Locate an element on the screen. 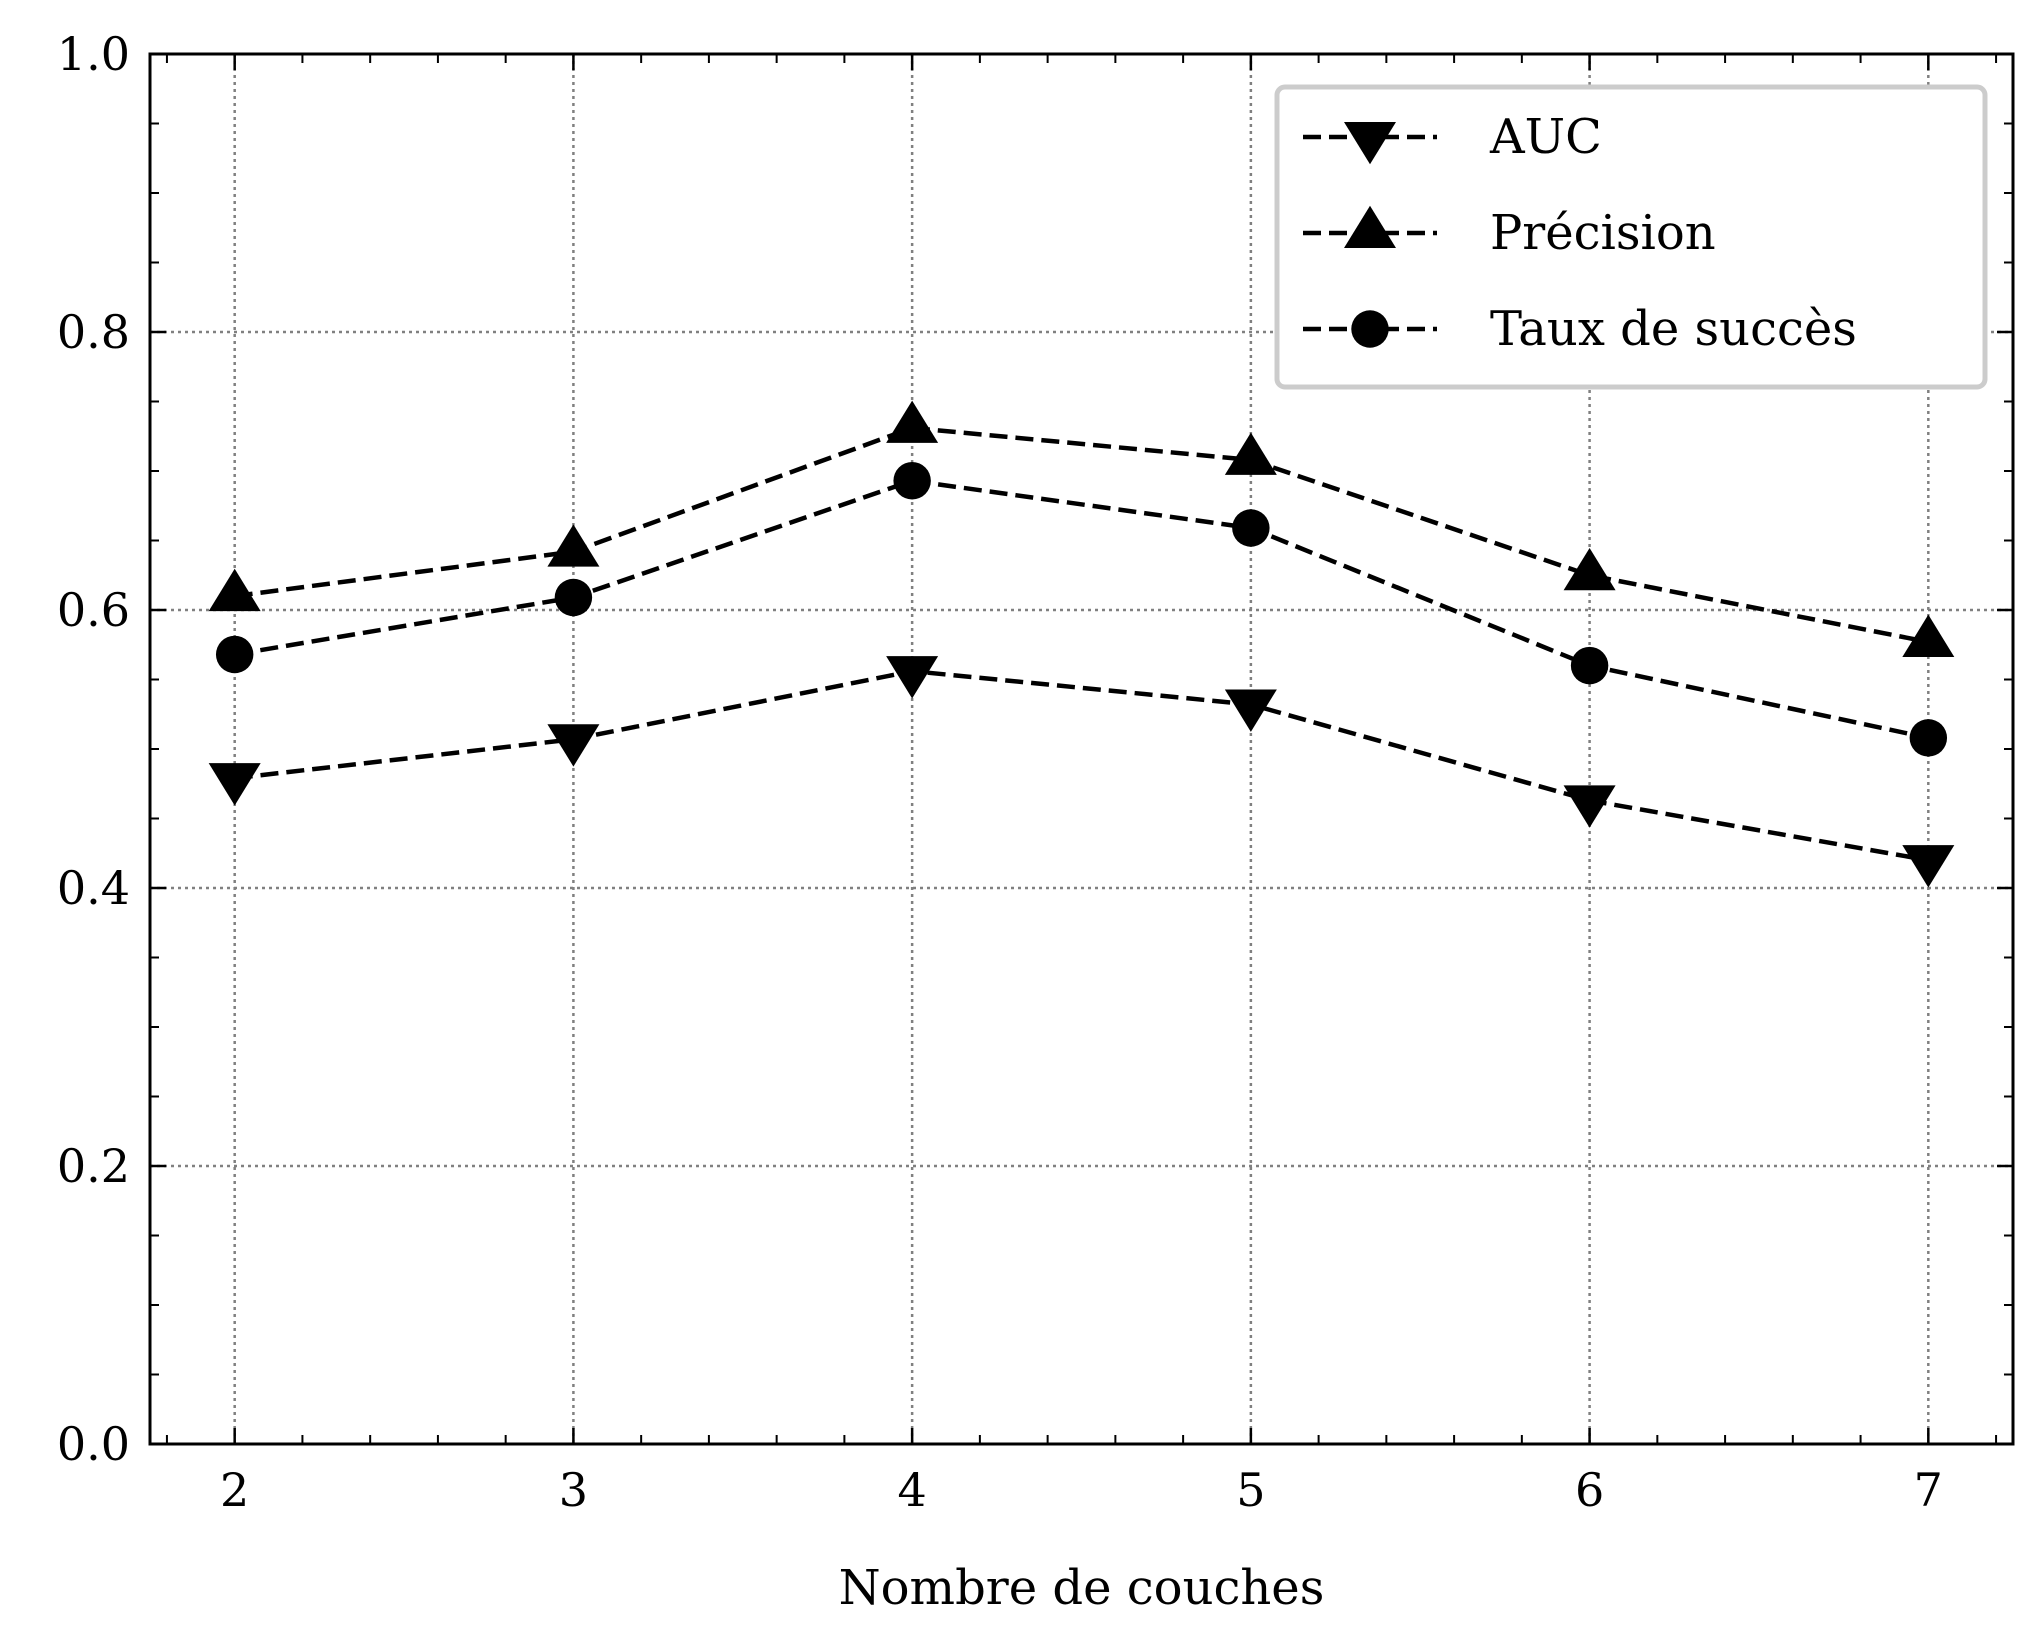 This screenshot has width=2039, height=1649. x-tick-label: 6 is located at coordinates (1589, 1490).